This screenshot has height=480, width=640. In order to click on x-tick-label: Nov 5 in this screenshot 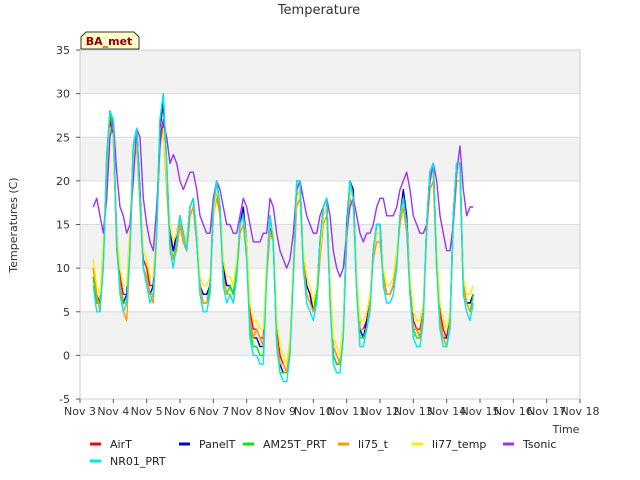, I will do `click(147, 411)`.